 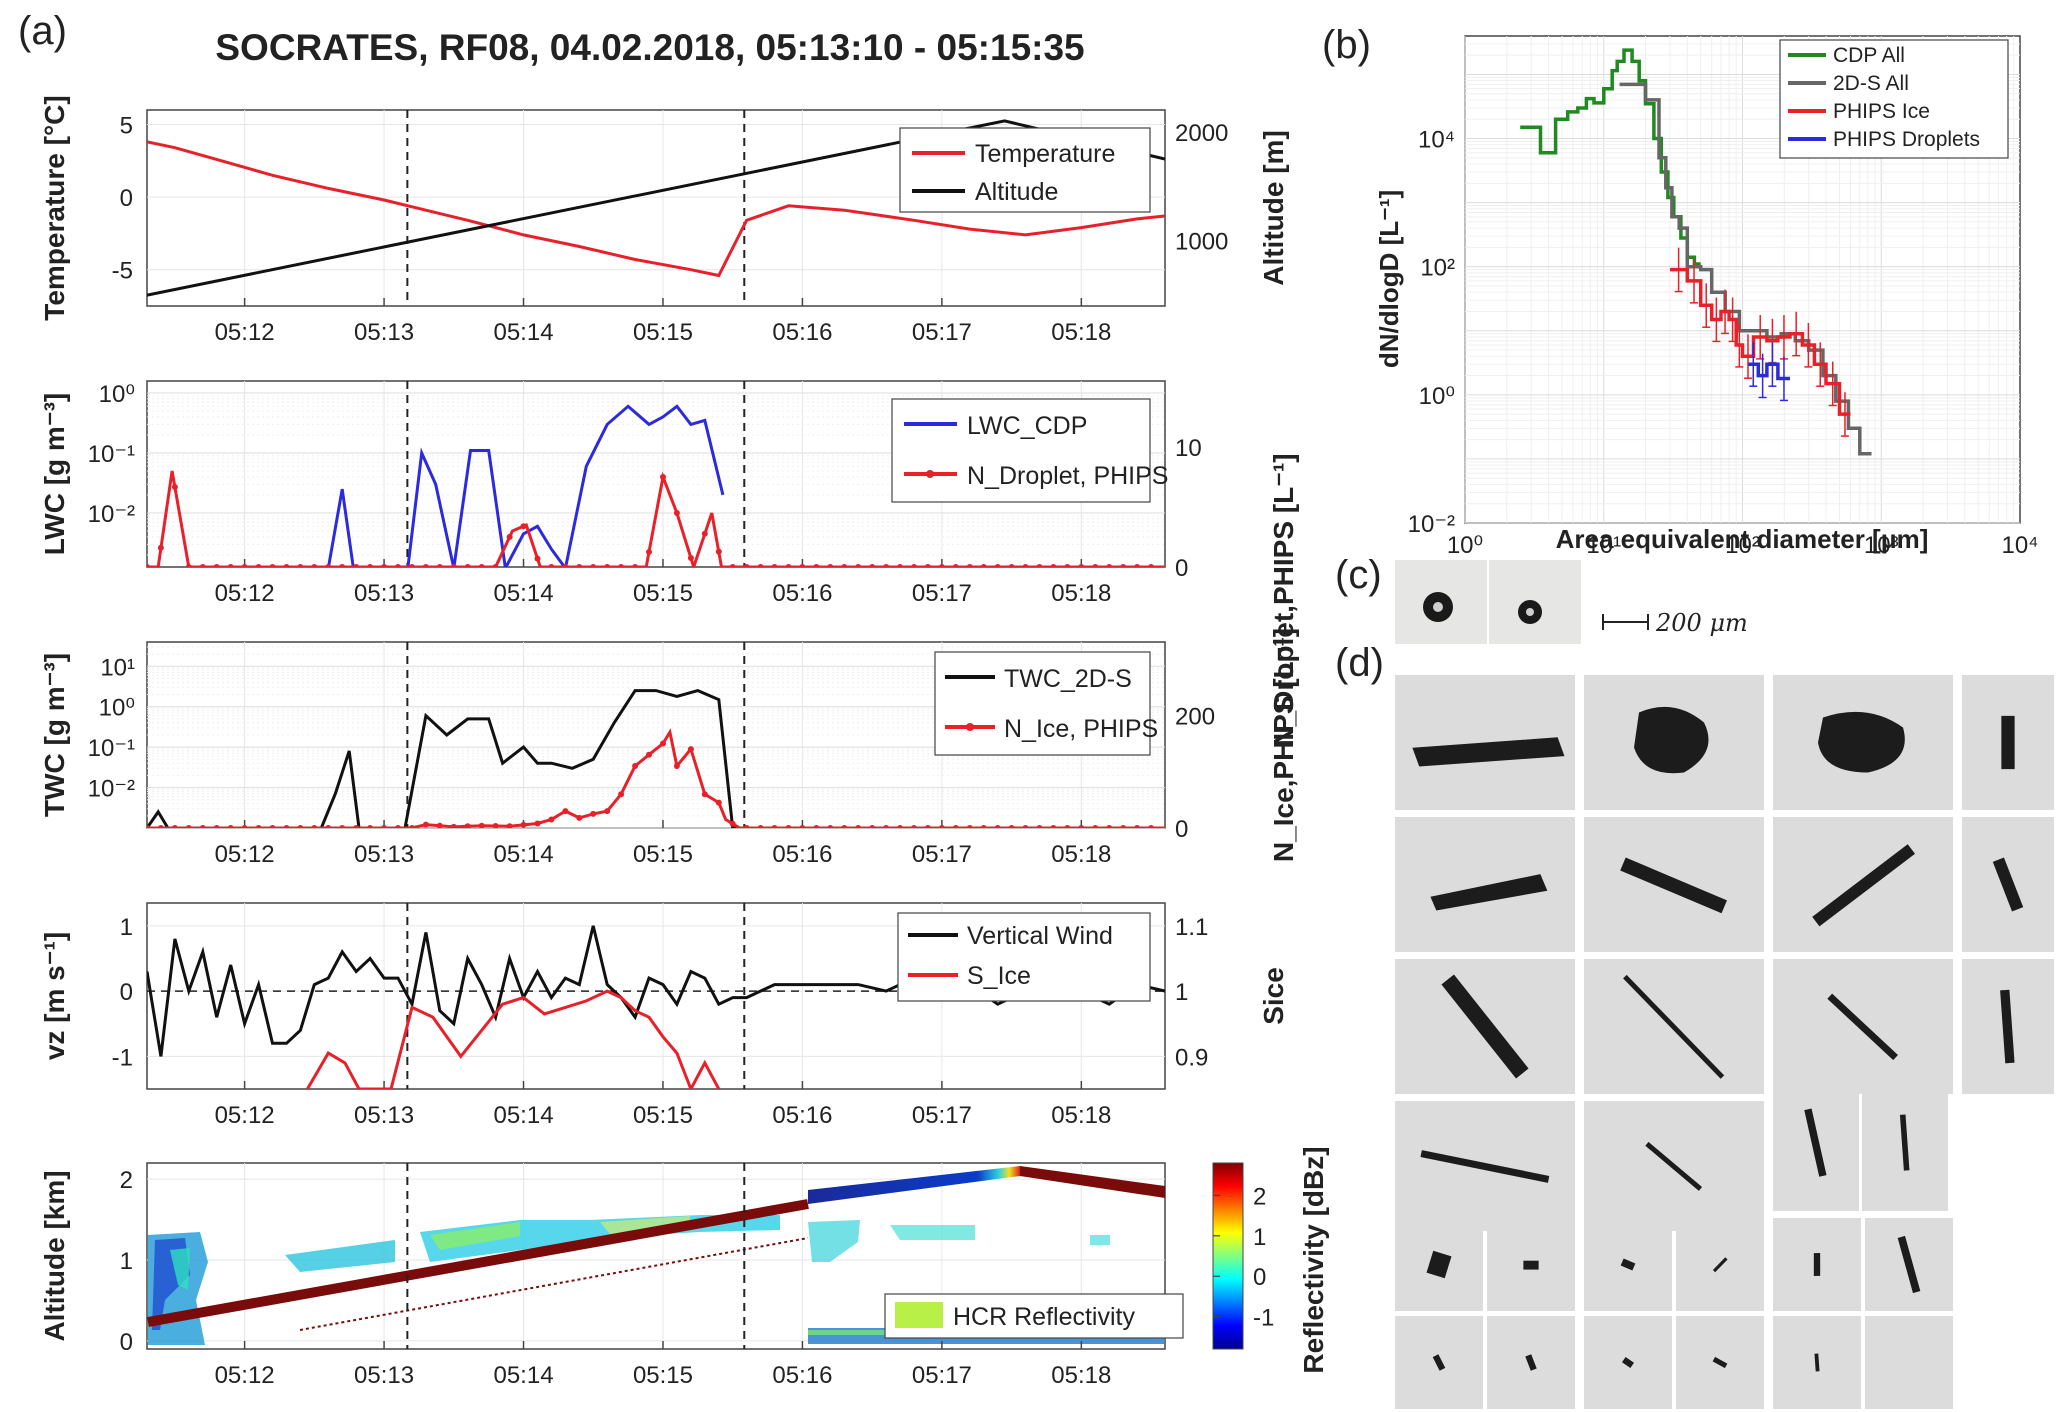 What do you see at coordinates (54, 735) in the screenshot?
I see `twc-y-label: TWC [g m⁻³]` at bounding box center [54, 735].